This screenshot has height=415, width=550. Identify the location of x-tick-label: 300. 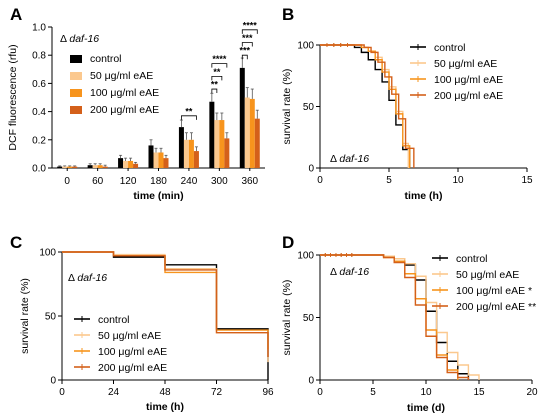
(219, 181).